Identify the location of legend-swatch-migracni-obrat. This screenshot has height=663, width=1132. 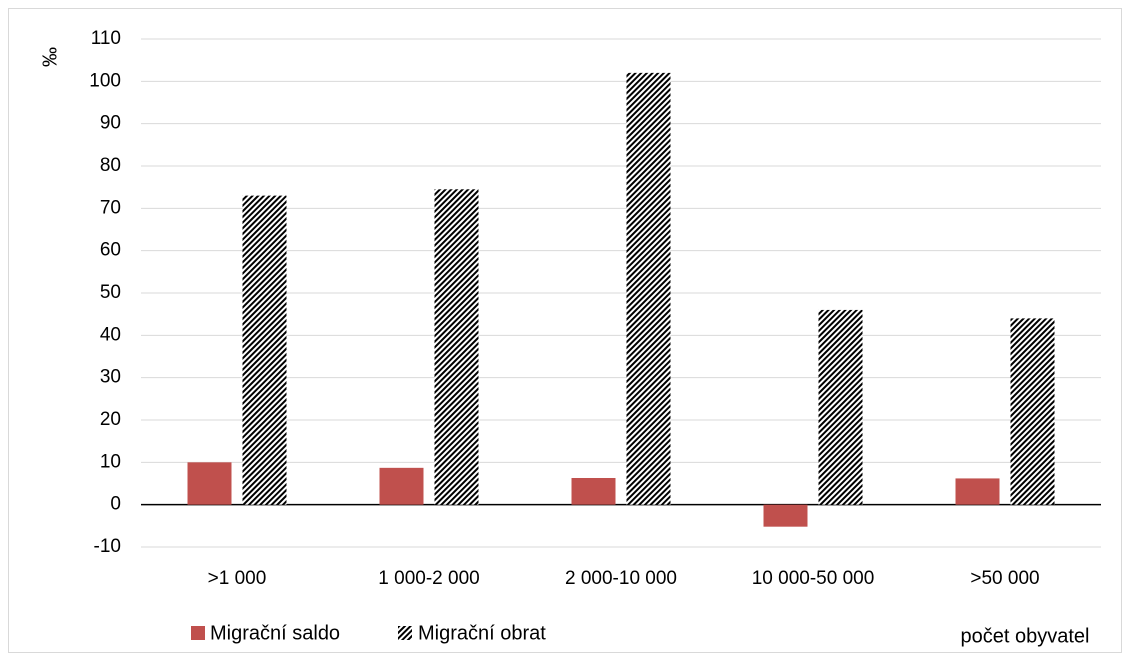
(405, 633).